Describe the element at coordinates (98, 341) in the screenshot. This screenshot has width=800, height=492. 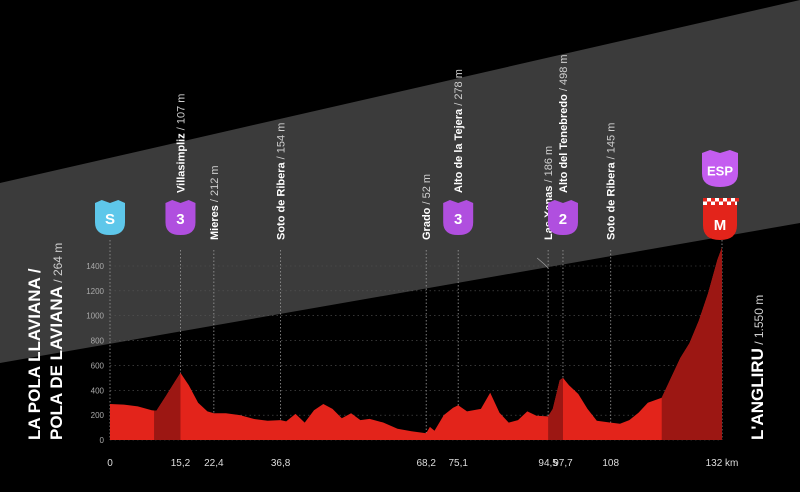
I see `y-tick-label: 800` at that location.